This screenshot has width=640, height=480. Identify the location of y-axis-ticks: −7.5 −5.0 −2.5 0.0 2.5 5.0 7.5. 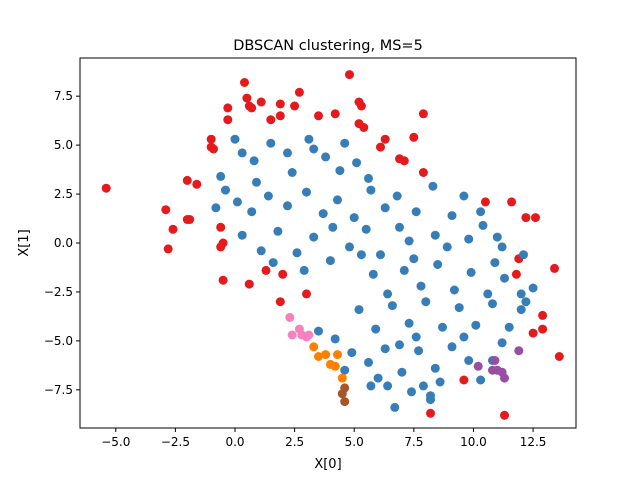
(62, 243).